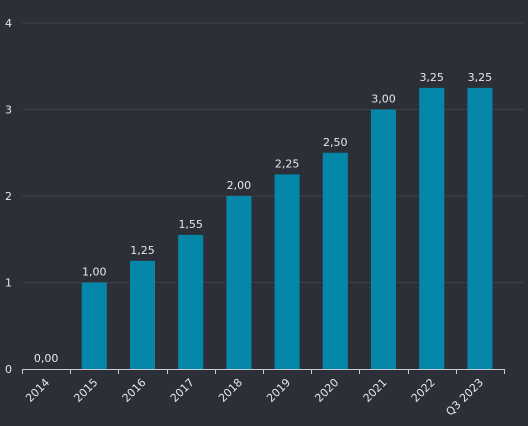  I want to click on x-tick-label: 2017, so click(182, 390).